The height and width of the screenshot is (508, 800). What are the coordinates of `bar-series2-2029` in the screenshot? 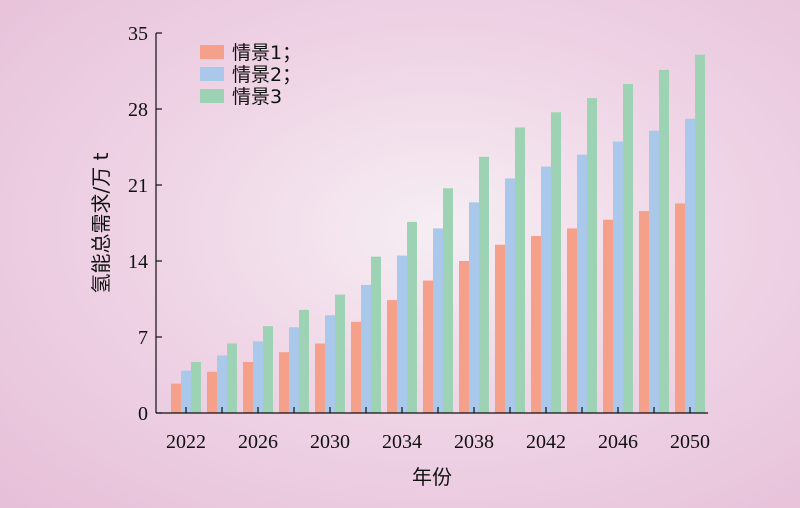 It's located at (438, 320).